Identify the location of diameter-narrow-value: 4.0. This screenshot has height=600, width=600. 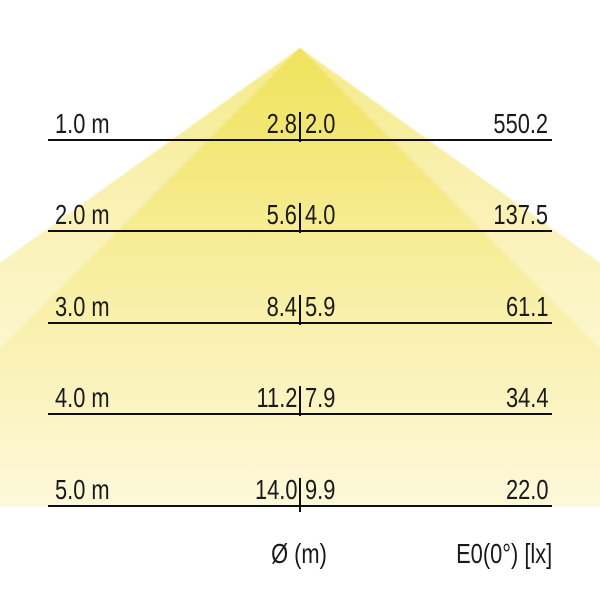
(320, 214).